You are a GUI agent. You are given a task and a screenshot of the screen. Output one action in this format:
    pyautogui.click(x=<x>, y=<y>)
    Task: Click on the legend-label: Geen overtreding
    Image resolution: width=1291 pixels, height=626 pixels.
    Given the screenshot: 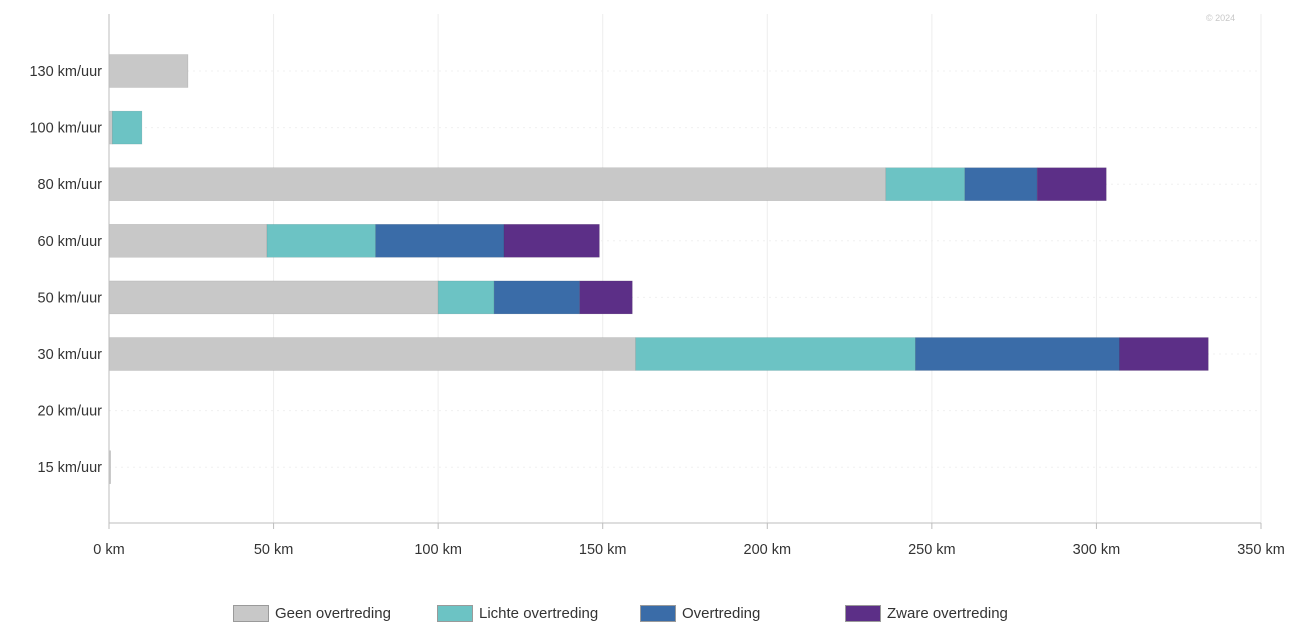 What is the action you would take?
    pyautogui.click(x=333, y=613)
    